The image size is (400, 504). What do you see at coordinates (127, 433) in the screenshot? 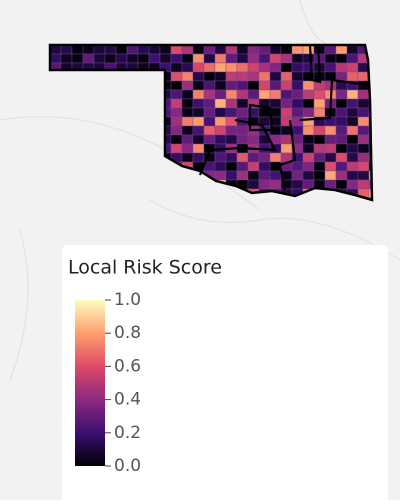
I see `tick-label: 0.2` at bounding box center [127, 433].